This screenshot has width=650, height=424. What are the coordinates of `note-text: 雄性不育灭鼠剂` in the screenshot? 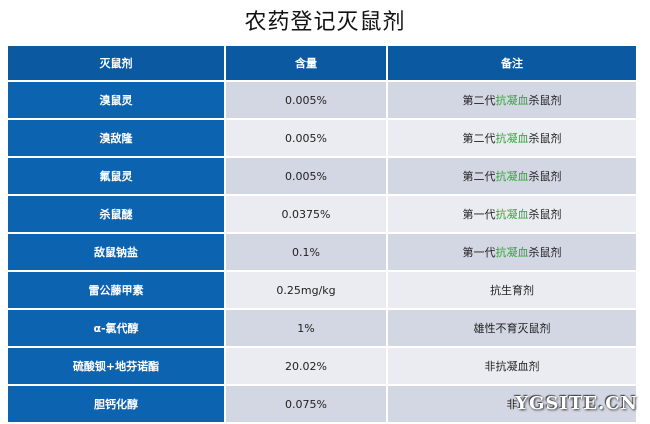 It's located at (512, 328).